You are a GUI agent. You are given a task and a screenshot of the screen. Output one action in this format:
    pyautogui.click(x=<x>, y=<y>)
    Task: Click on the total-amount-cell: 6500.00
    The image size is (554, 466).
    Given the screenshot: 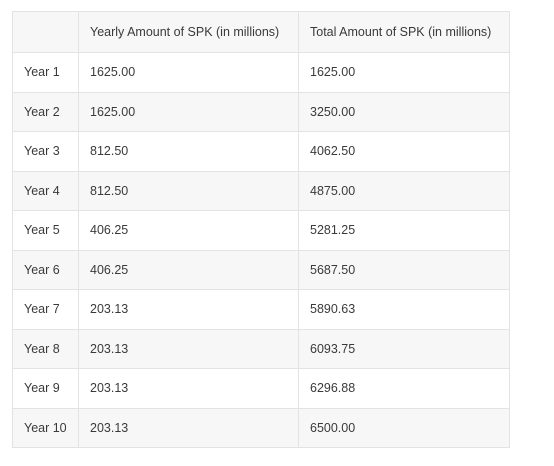 What is the action you would take?
    pyautogui.click(x=404, y=427)
    